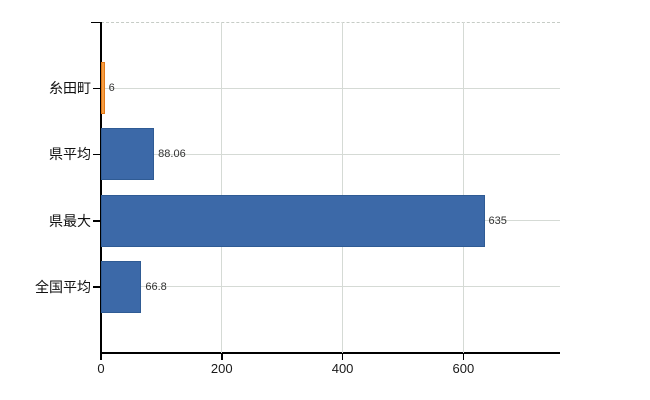  I want to click on x-axis-tick-label: 0, so click(101, 368).